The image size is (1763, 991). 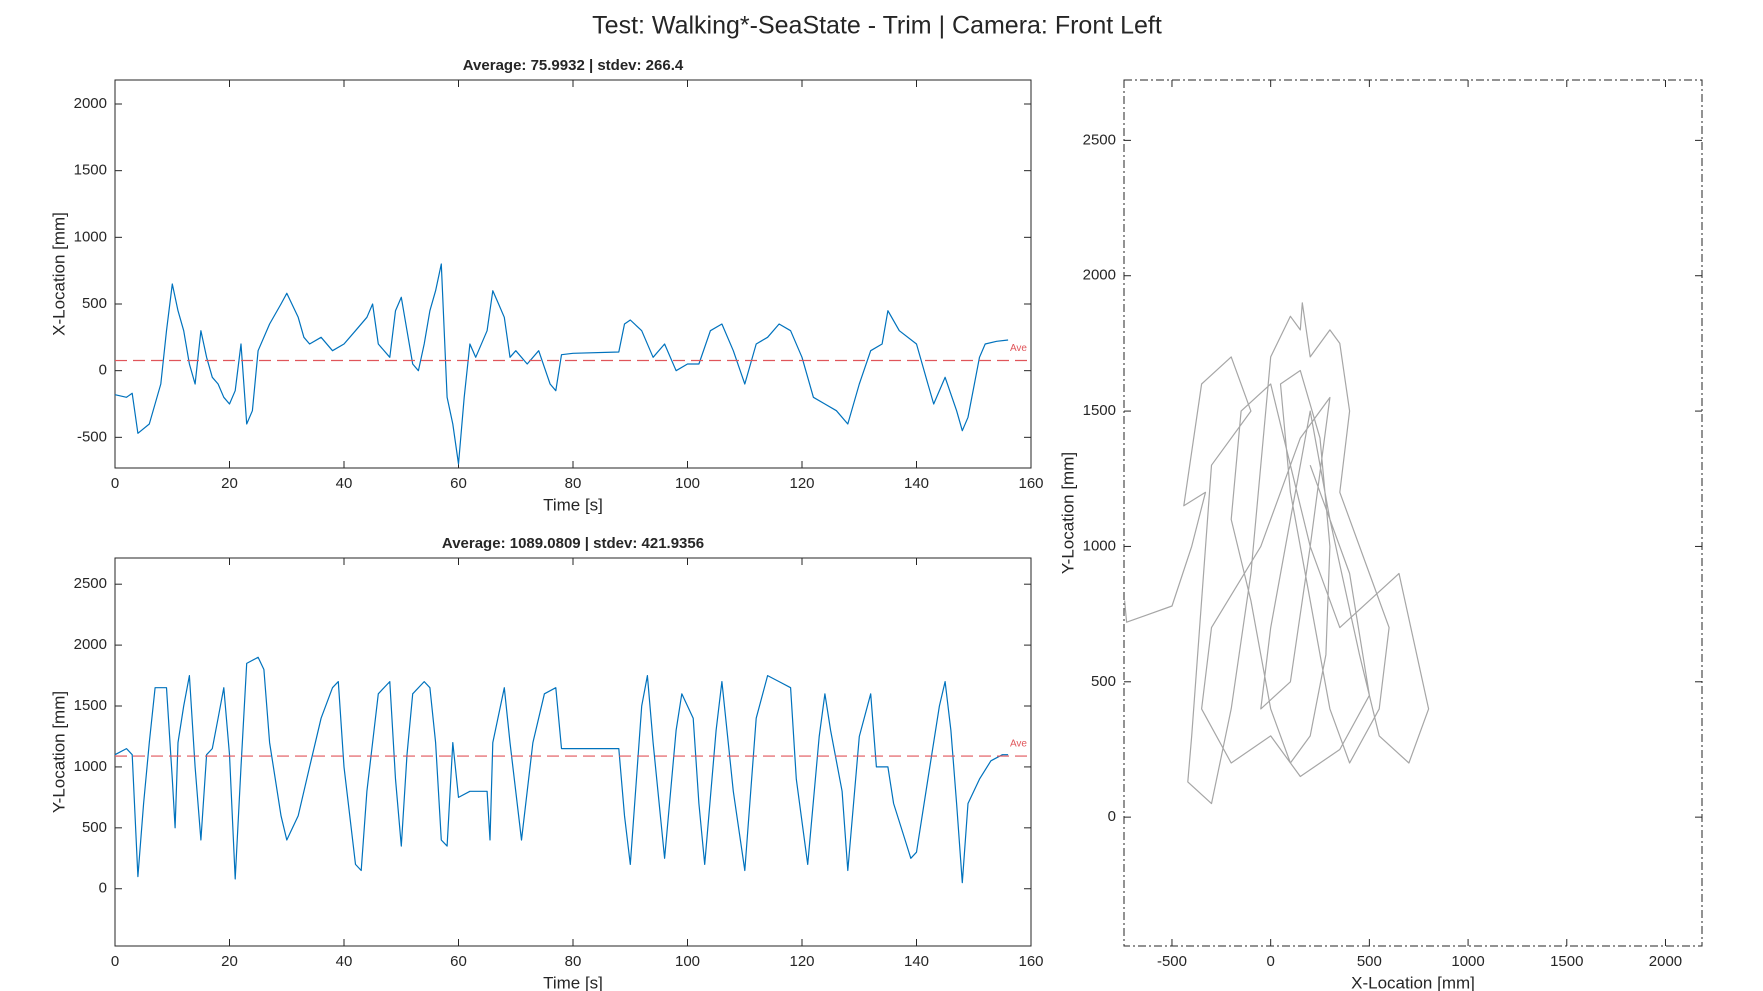 I want to click on x-tick-label: 500, so click(x=1369, y=961).